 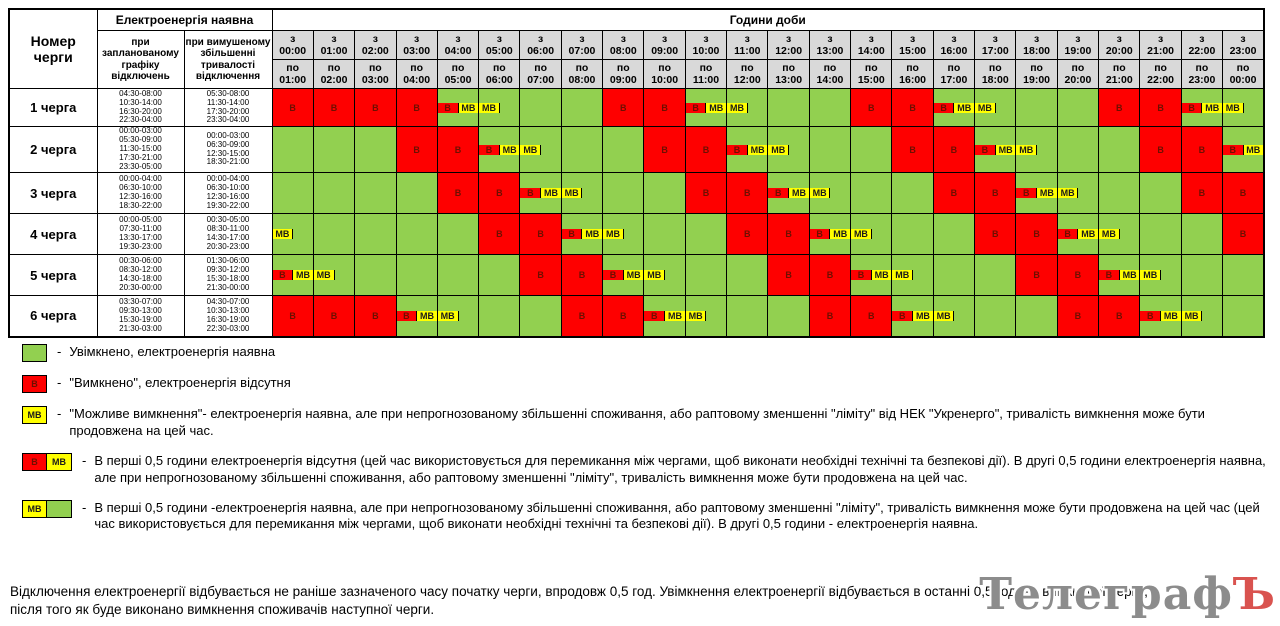 What do you see at coordinates (334, 51) in the screenshot?
I see `hour-from-time: 01:00` at bounding box center [334, 51].